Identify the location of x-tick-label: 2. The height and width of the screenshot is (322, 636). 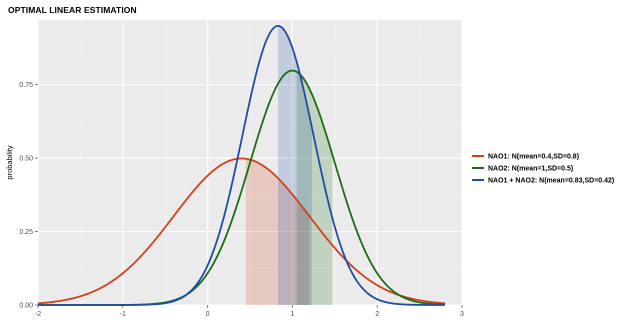
(377, 314).